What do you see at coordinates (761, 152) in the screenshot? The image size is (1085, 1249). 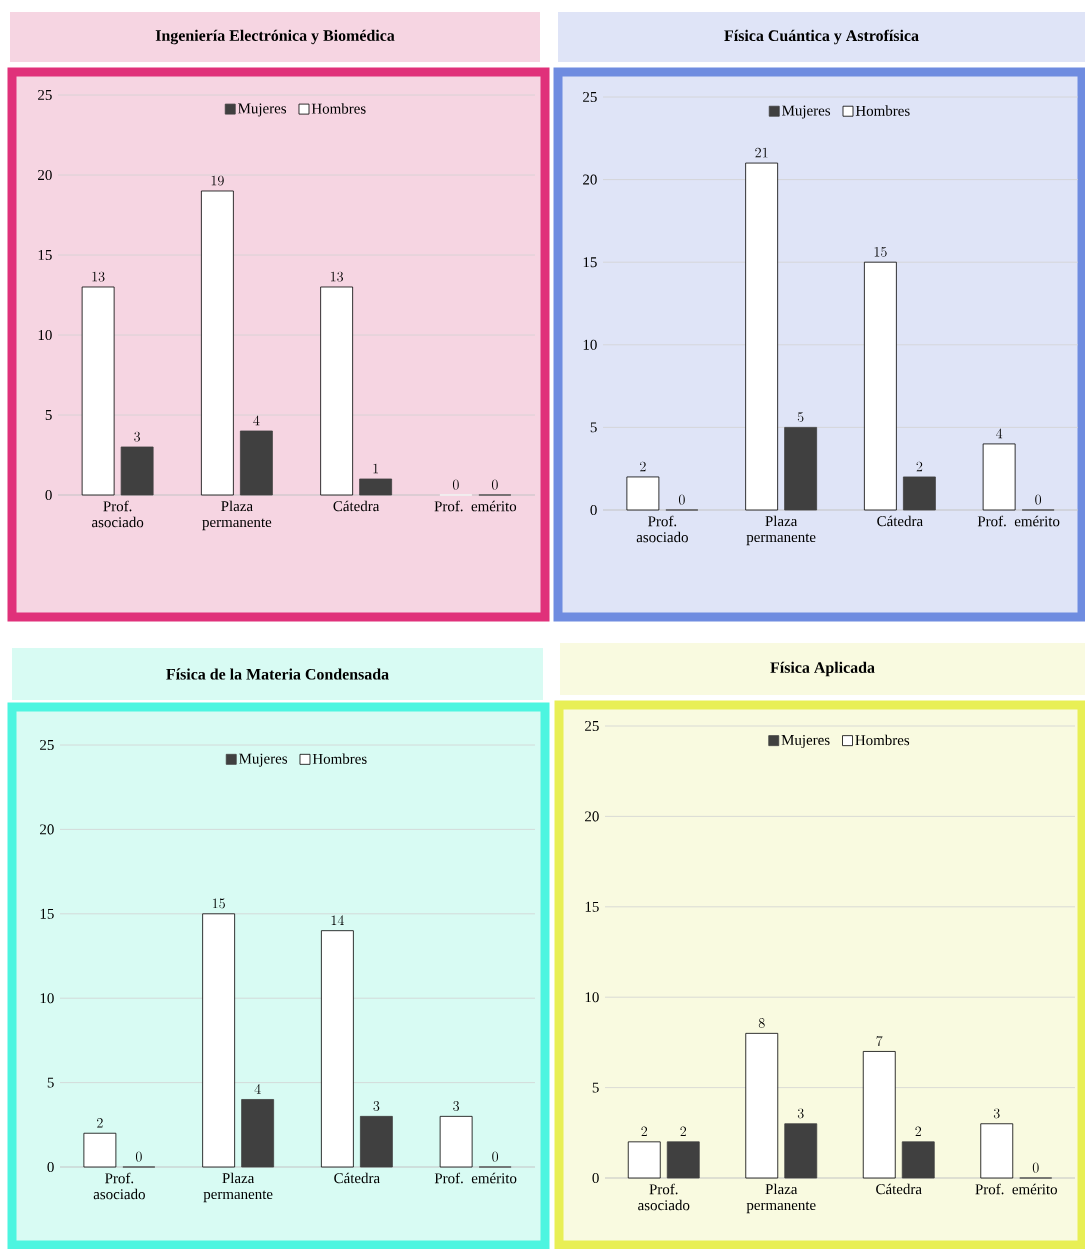 I see `data-label: 21` at bounding box center [761, 152].